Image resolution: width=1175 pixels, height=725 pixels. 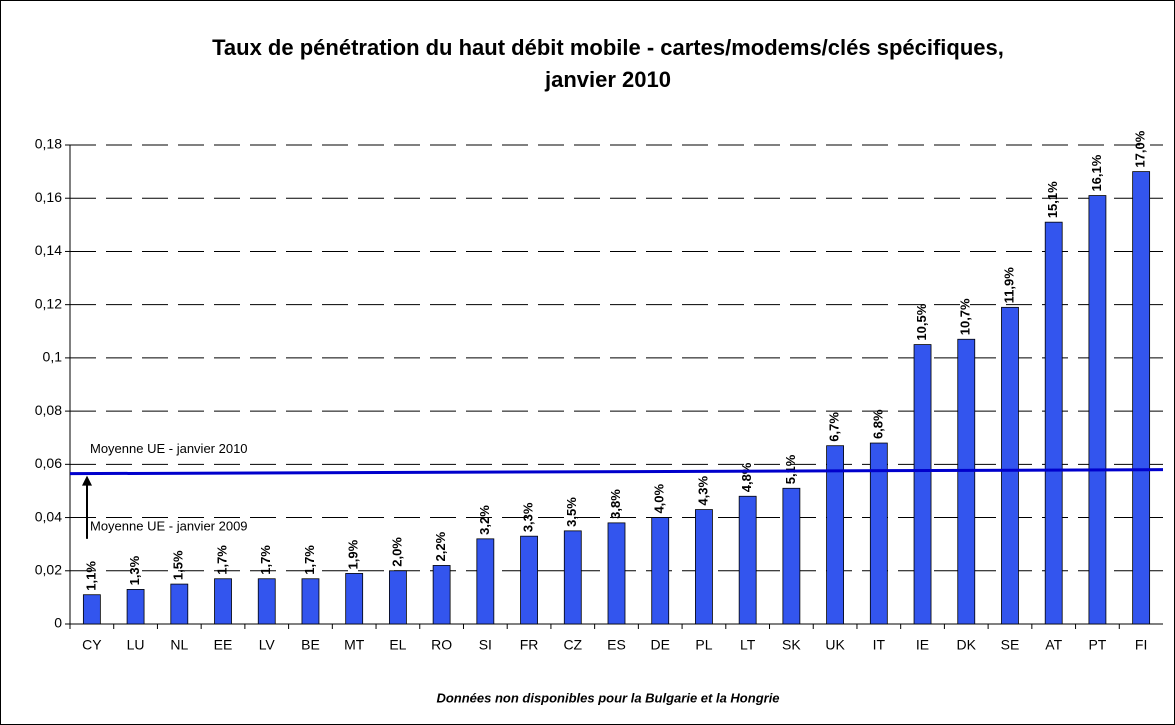 What do you see at coordinates (1097, 645) in the screenshot?
I see `x-tick-label: PT` at bounding box center [1097, 645].